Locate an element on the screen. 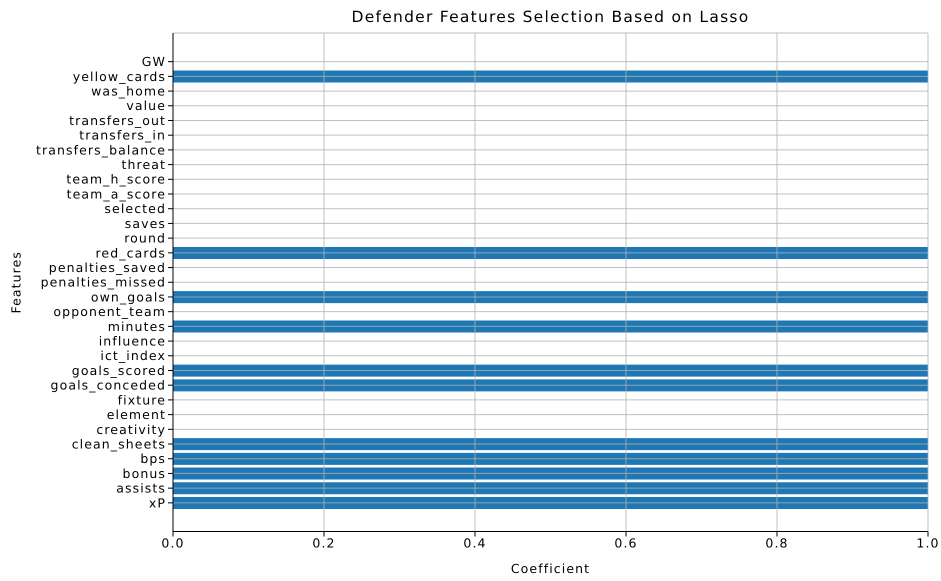 The width and height of the screenshot is (941, 581). y-tick-label: team_a_score is located at coordinates (116, 194).